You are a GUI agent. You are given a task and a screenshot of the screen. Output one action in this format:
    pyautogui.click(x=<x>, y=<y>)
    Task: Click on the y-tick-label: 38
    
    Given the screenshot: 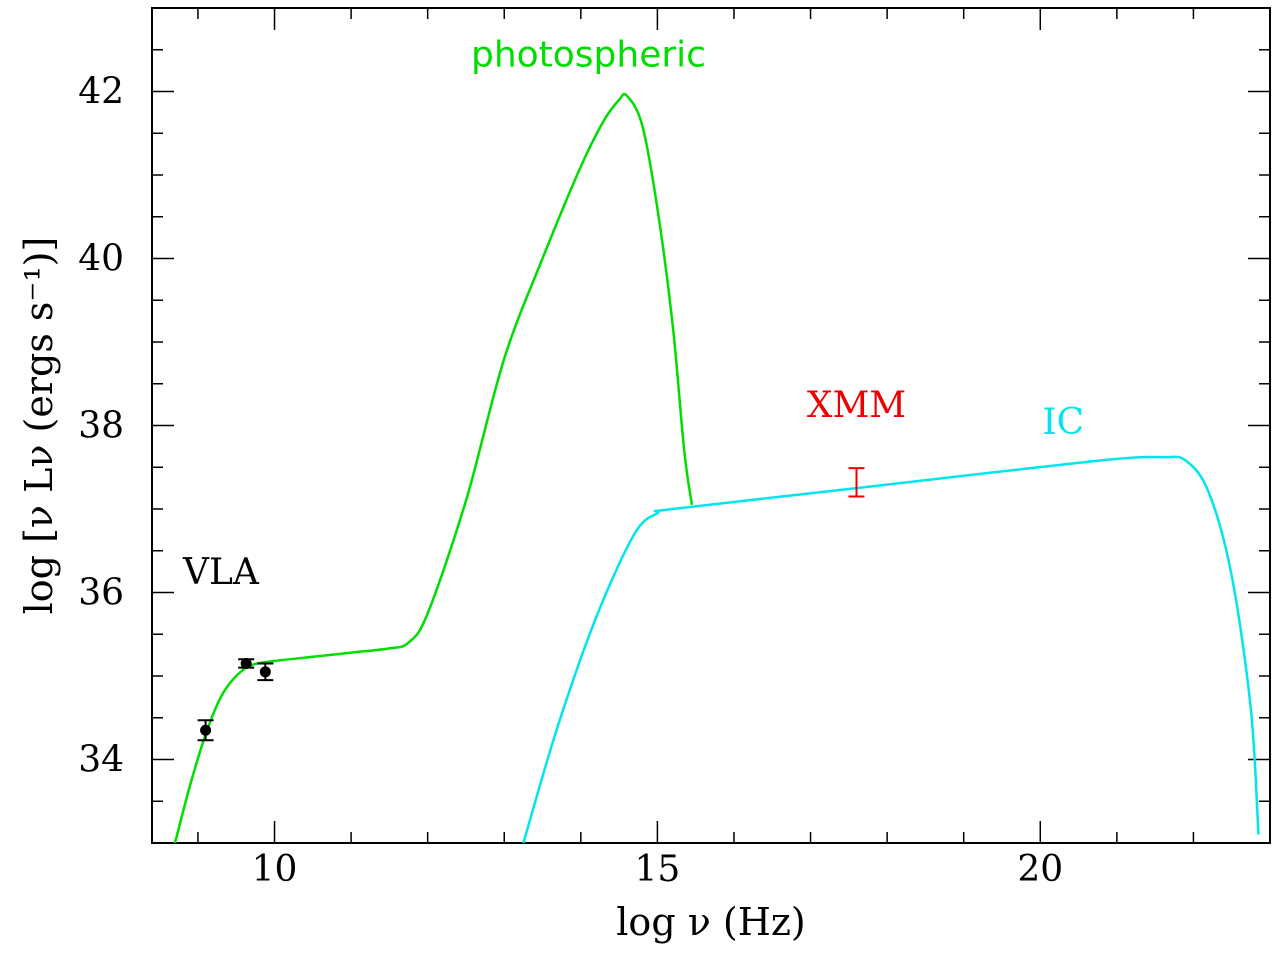 What is the action you would take?
    pyautogui.click(x=101, y=426)
    